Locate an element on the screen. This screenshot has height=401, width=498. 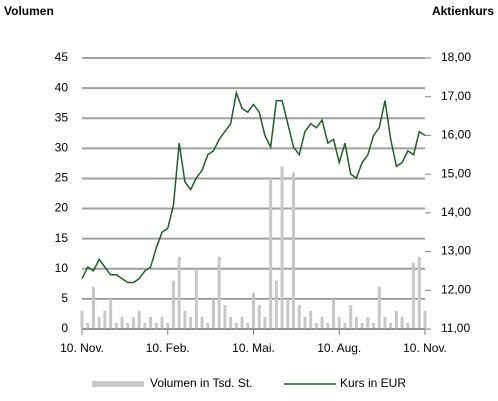
y-tick-label: 25 is located at coordinates (62, 178).